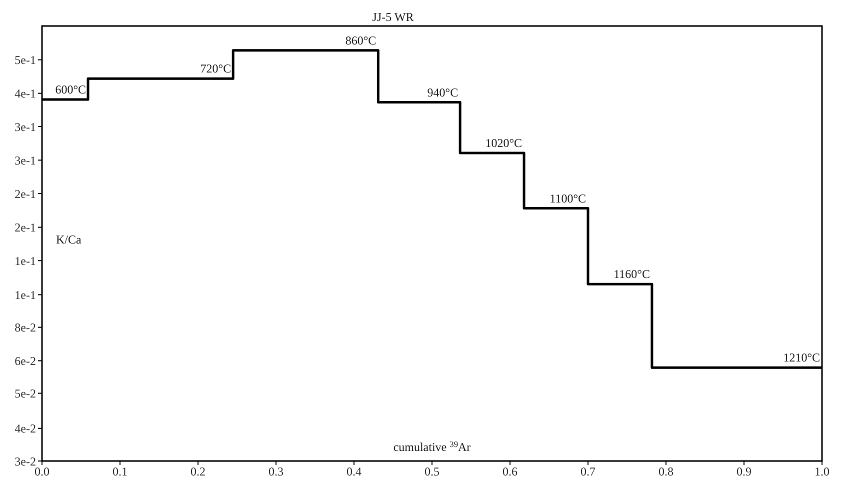 The width and height of the screenshot is (844, 491). I want to click on x-tick-label: 0.9, so click(744, 471).